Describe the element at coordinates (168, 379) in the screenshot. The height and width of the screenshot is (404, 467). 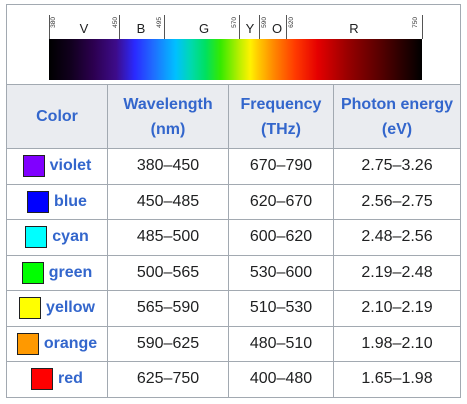
I see `wavelength-cell: 625–750` at that location.